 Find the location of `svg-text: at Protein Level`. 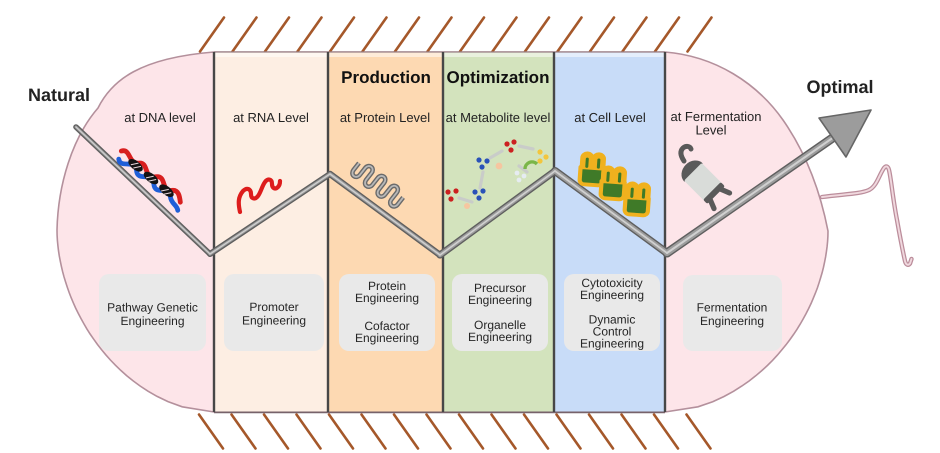

svg-text: at Protein Level is located at coordinates (385, 117).